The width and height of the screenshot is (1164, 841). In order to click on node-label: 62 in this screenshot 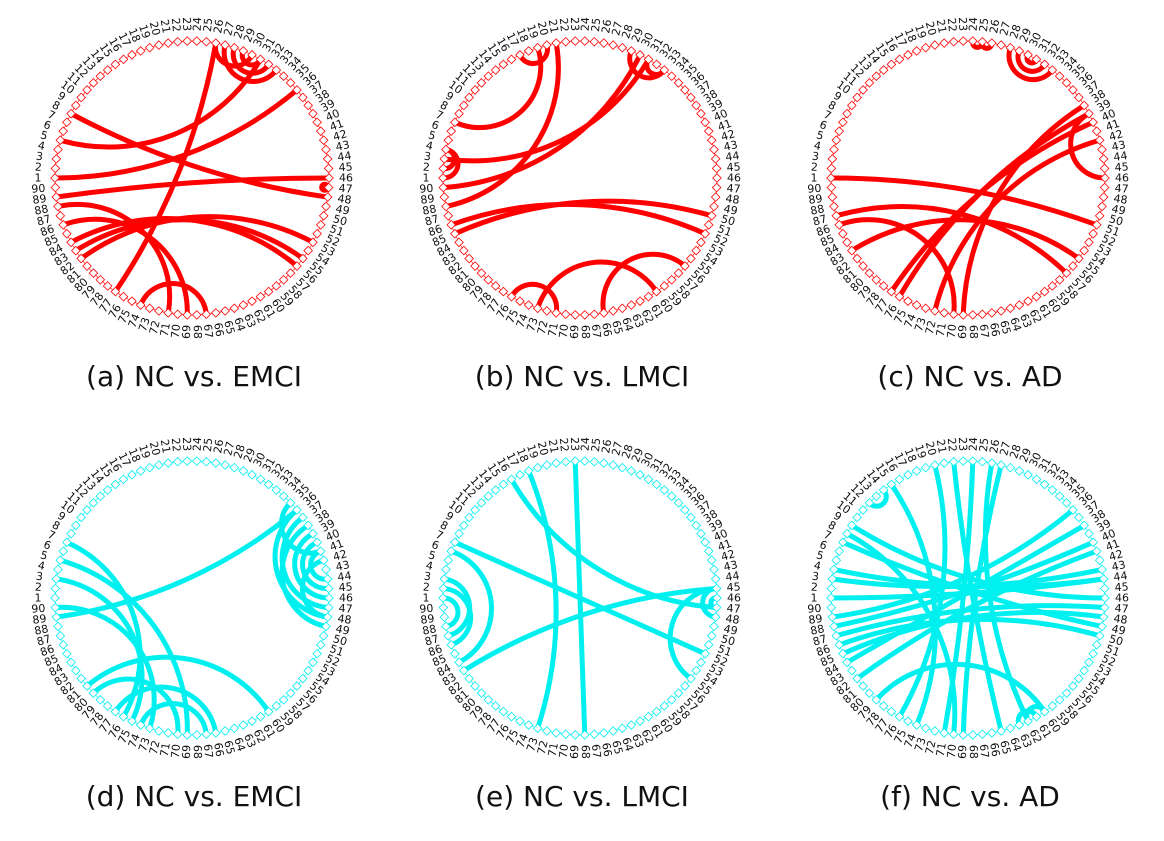, I will do `click(1036, 316)`.